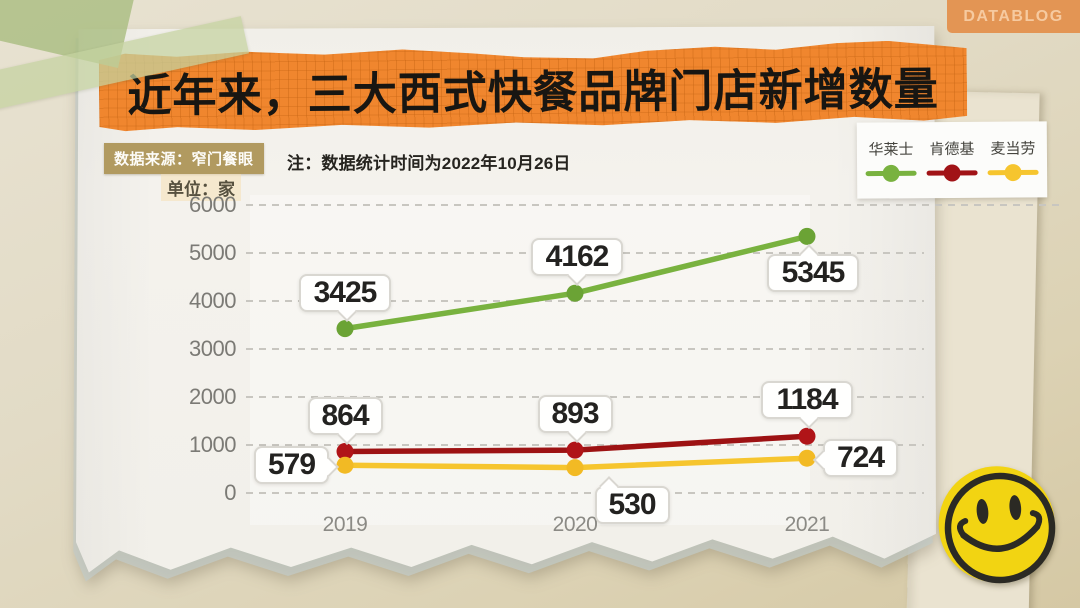 The image size is (1080, 608). Describe the element at coordinates (184, 158) in the screenshot. I see `data-source-badge: 数据来源：窄门餐眼` at that location.